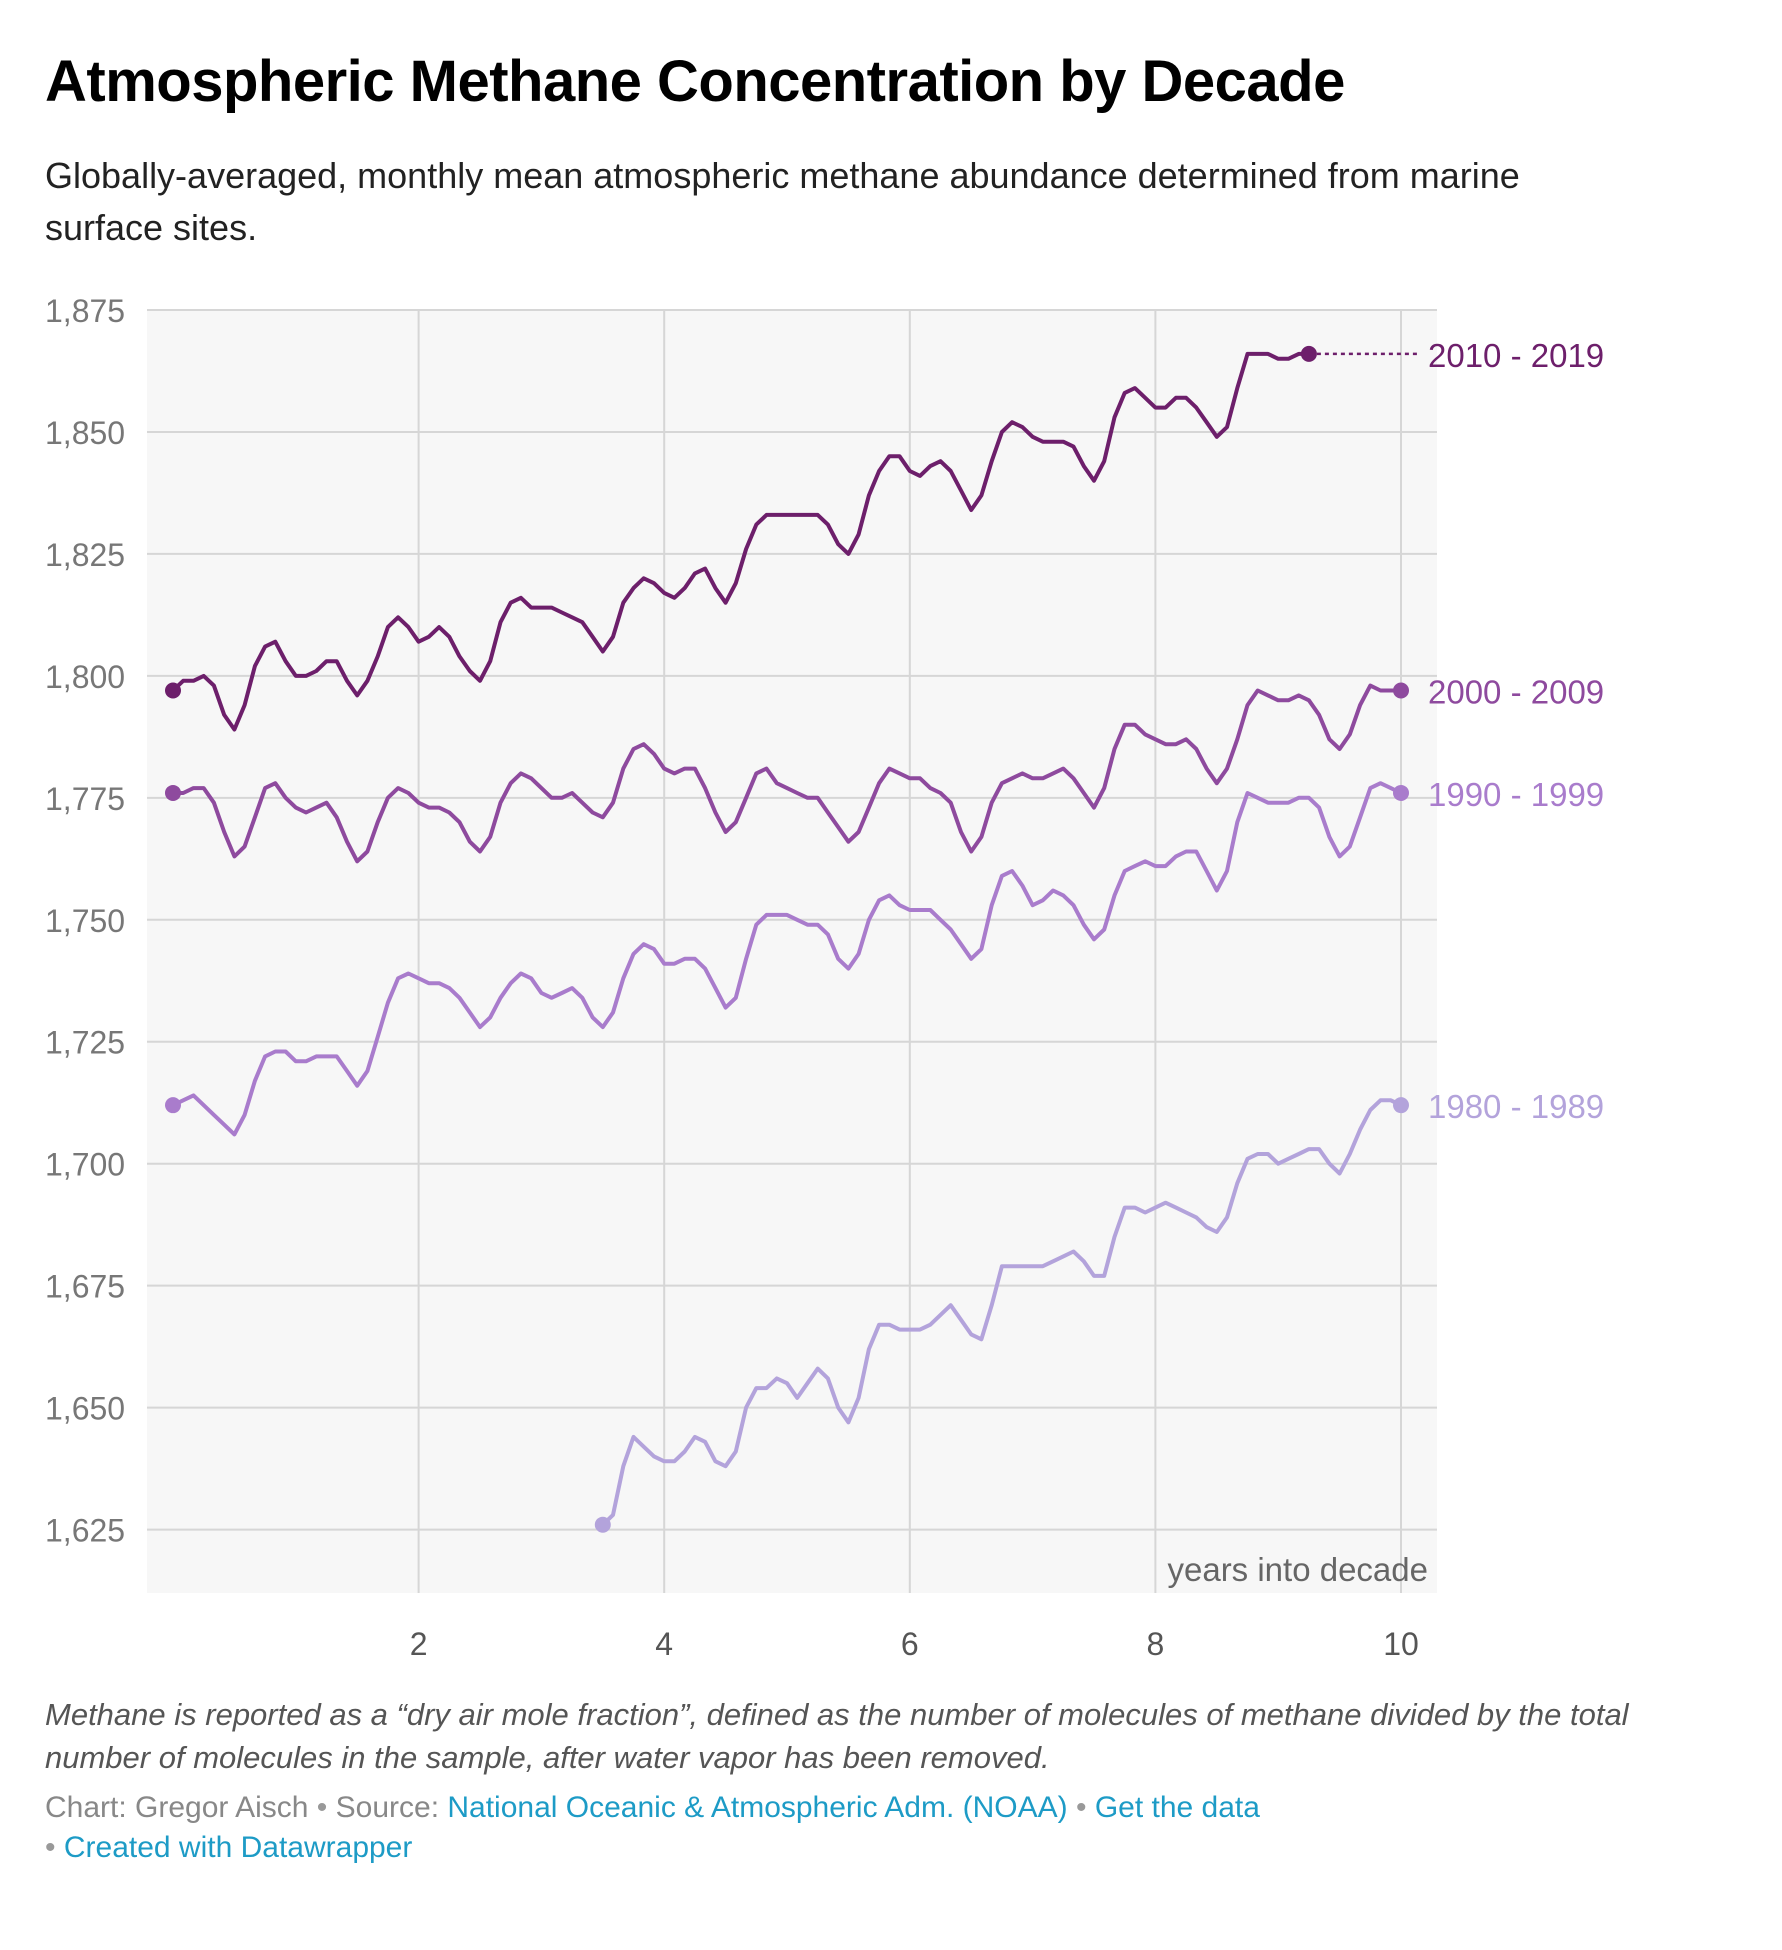 The height and width of the screenshot is (1950, 1782). I want to click on y-tick-label: 1,675, so click(85, 1287).